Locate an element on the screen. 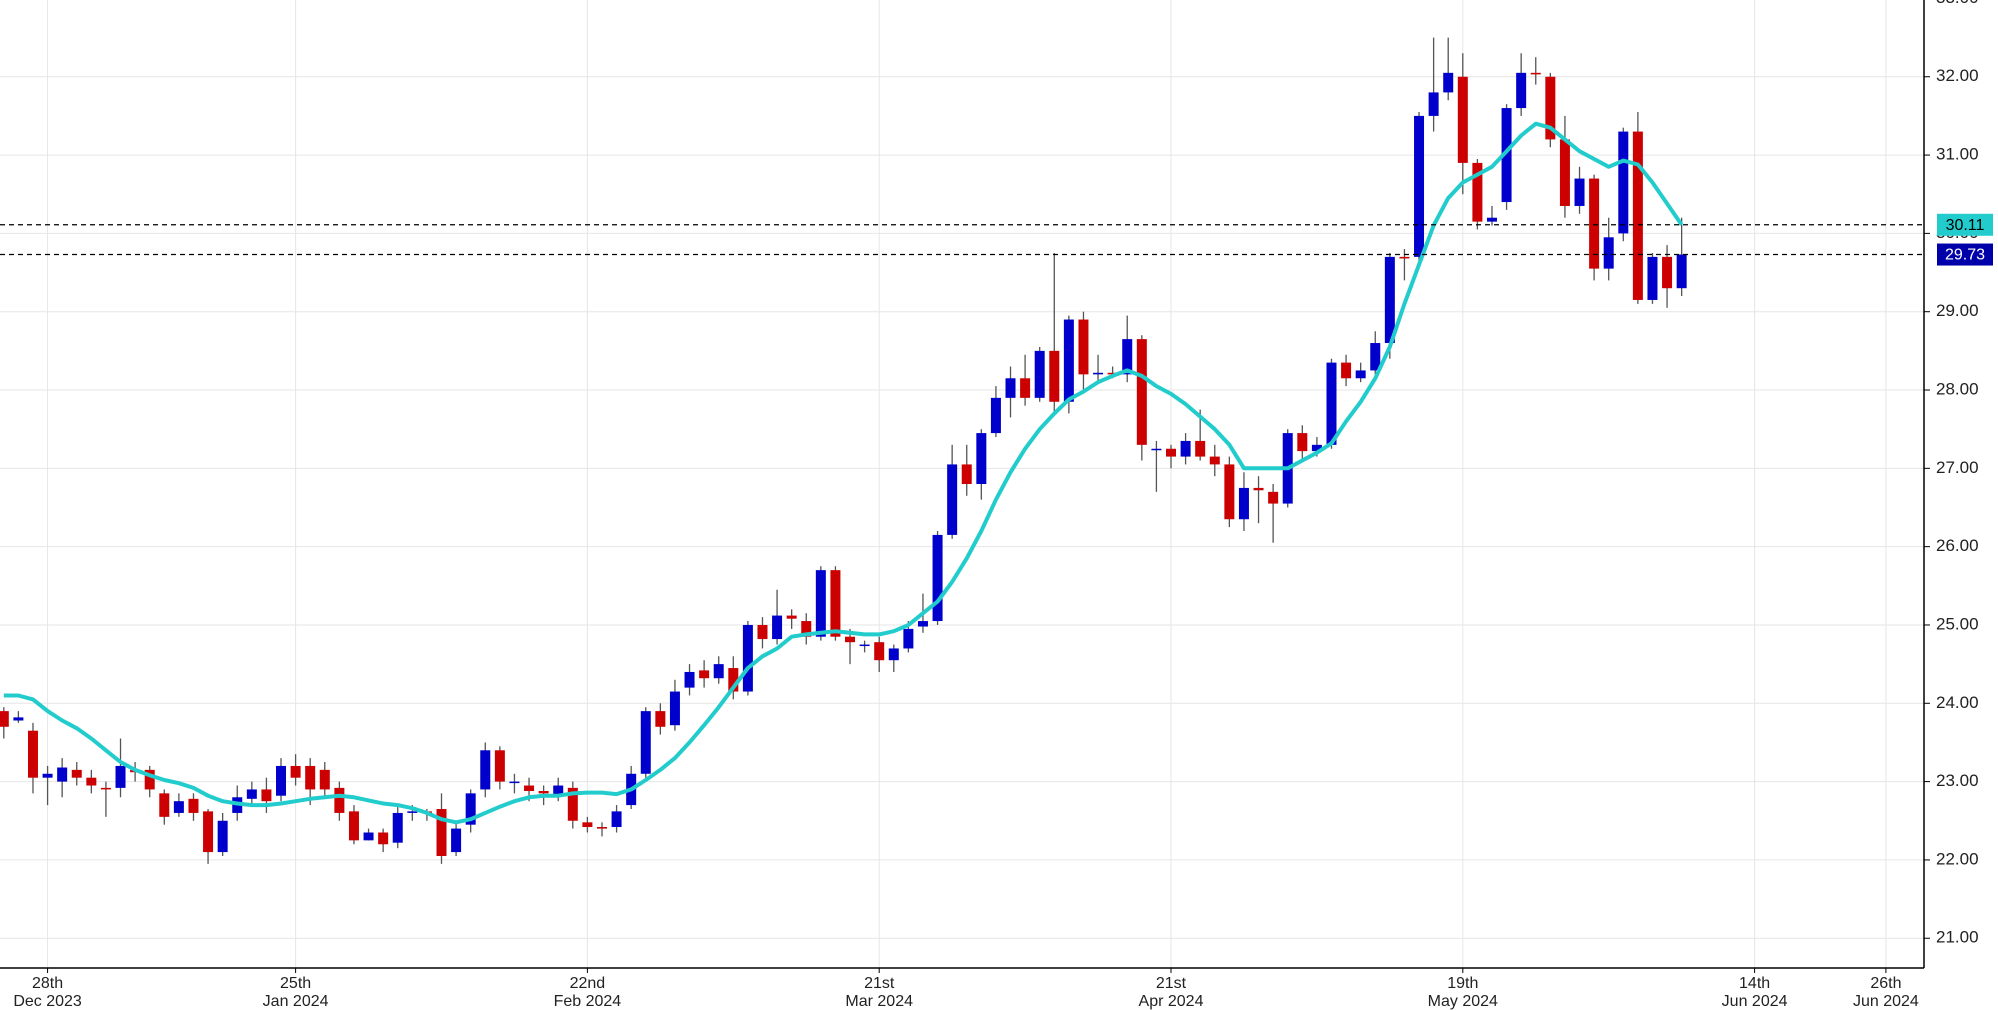  x-tick-label: Feb 2024 is located at coordinates (588, 1001).